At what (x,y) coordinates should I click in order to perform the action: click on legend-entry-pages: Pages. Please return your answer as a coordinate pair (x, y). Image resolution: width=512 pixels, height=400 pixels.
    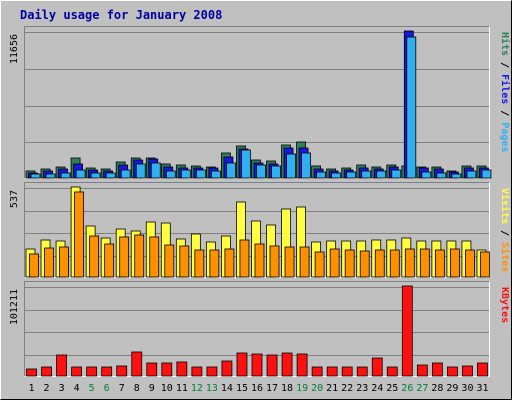
    Looking at the image, I should click on (504, 137).